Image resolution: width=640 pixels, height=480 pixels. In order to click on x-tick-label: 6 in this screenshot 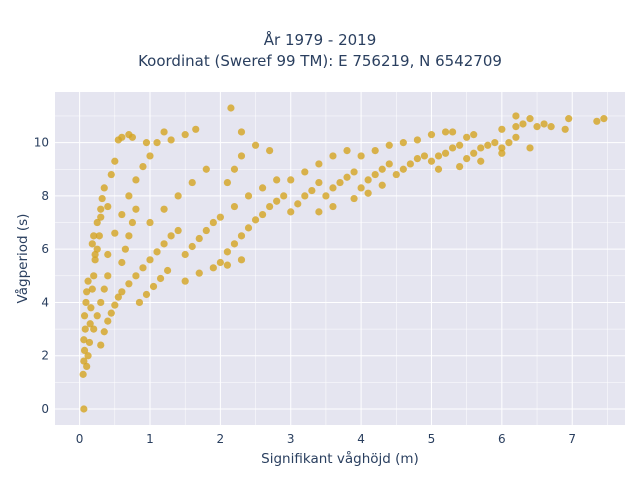, I will do `click(502, 439)`.